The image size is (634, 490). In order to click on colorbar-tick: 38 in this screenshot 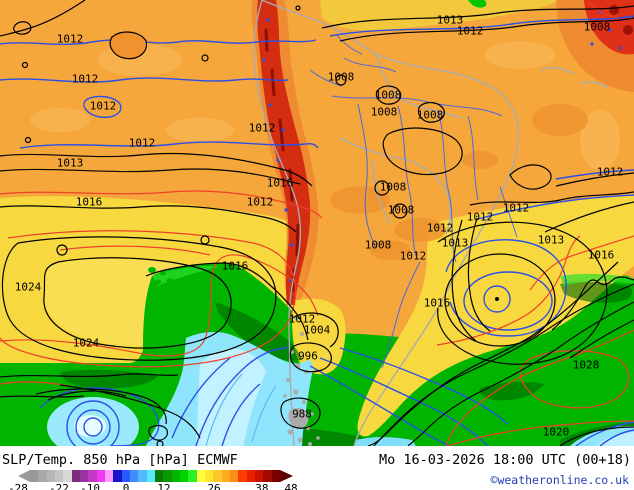, I will do `click(262, 486)`.